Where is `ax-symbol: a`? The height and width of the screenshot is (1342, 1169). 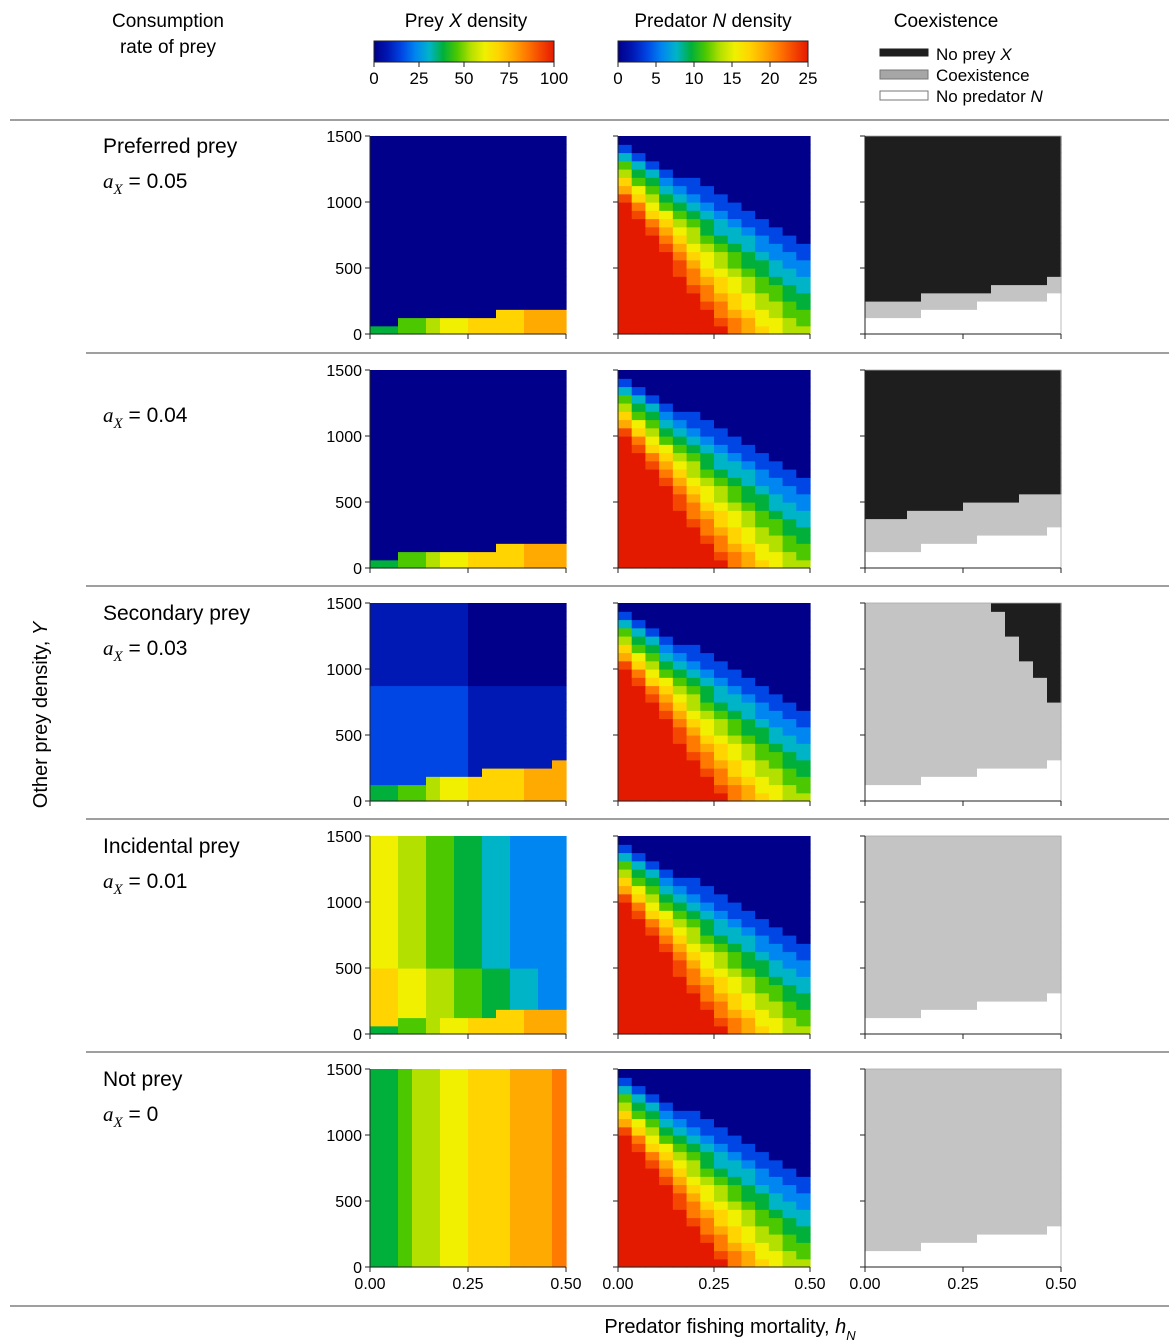
ax-symbol: a is located at coordinates (108, 648).